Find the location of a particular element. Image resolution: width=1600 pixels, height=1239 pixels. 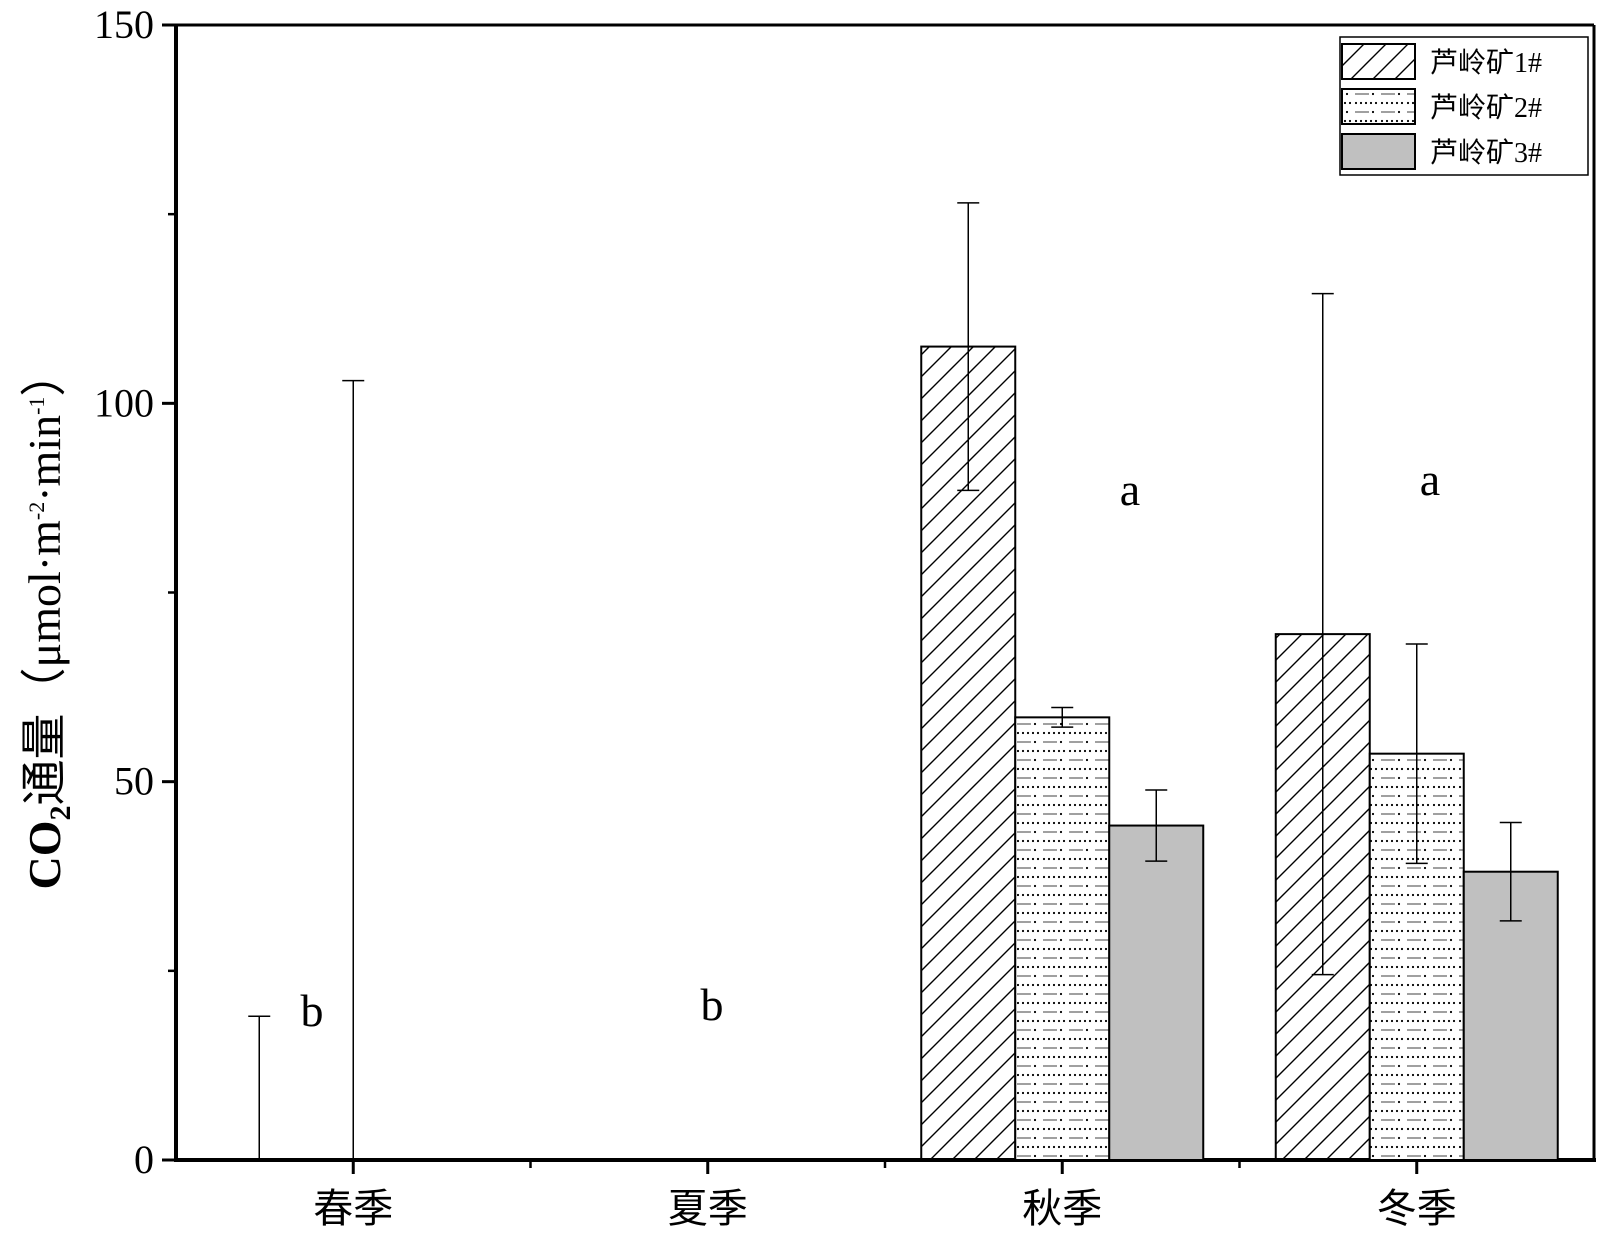

legend-label: 芦岭矿1# is located at coordinates (1486, 63).